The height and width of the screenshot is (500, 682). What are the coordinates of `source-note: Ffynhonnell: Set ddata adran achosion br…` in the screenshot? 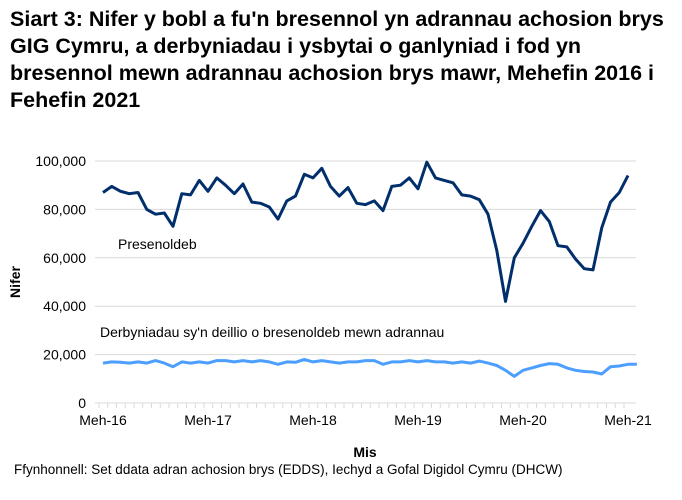 It's located at (288, 469).